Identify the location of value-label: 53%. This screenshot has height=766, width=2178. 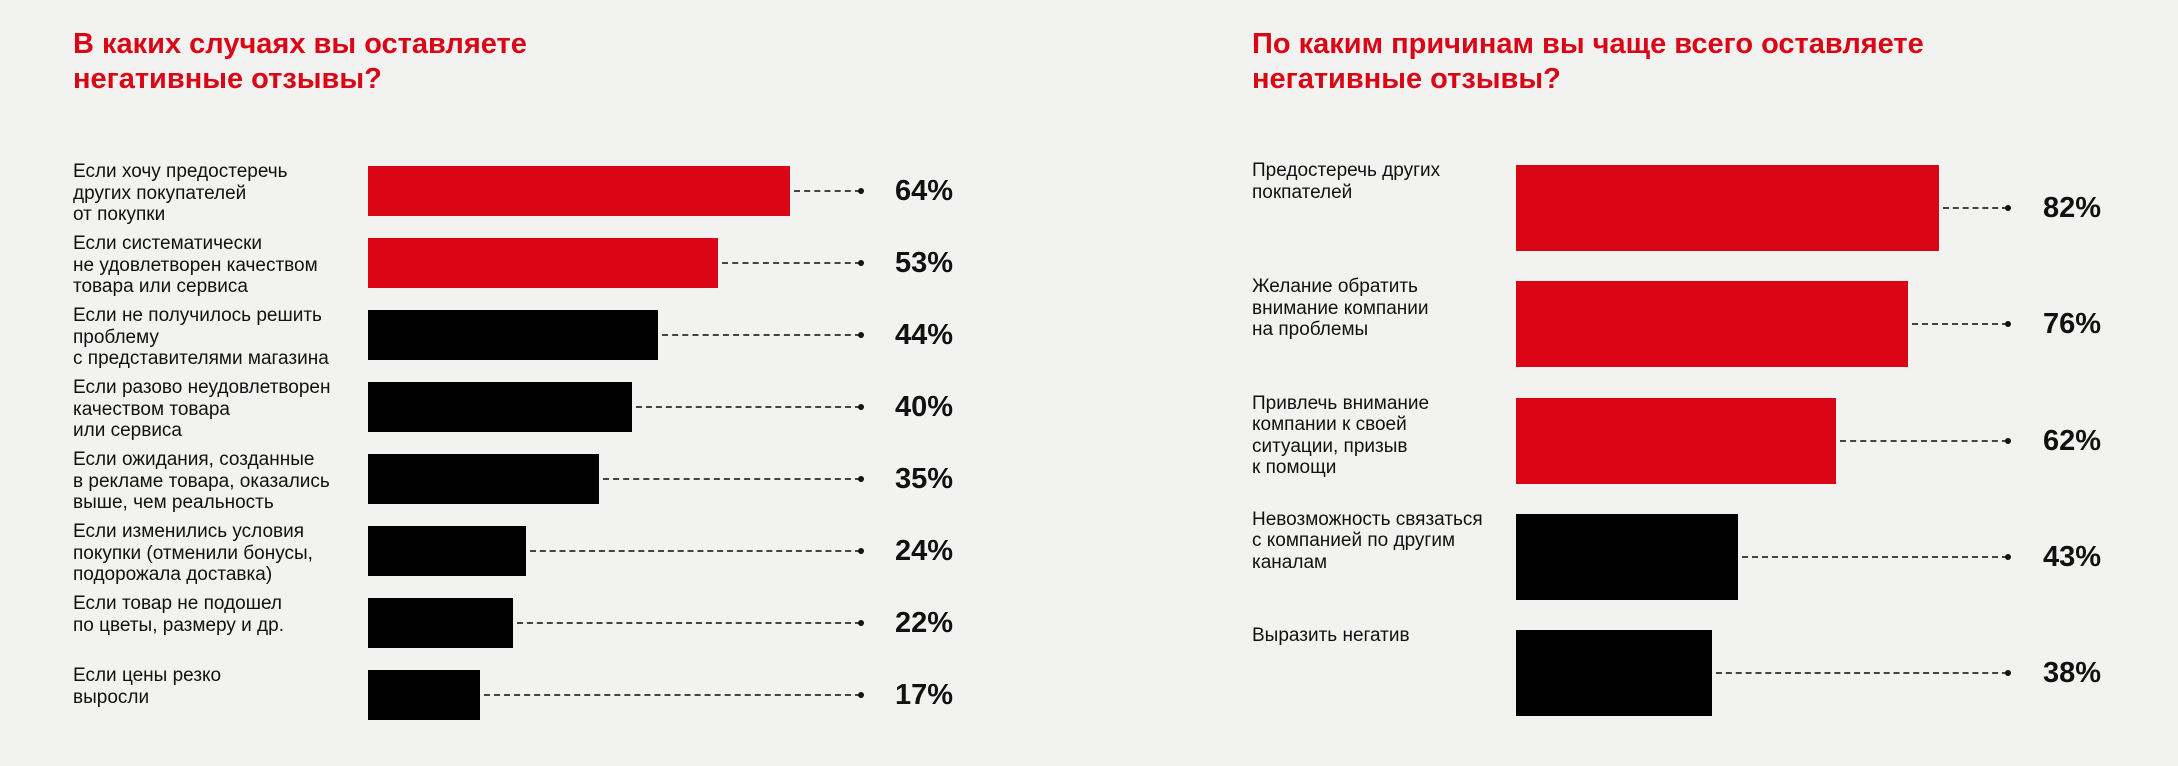
(924, 263).